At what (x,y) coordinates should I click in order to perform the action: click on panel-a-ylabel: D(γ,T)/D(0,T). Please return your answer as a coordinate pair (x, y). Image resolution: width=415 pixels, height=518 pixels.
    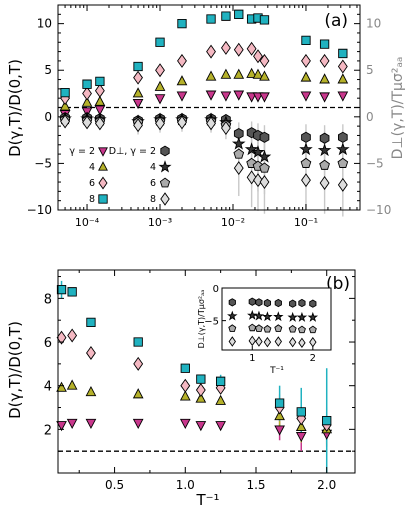
    Looking at the image, I should click on (15, 108).